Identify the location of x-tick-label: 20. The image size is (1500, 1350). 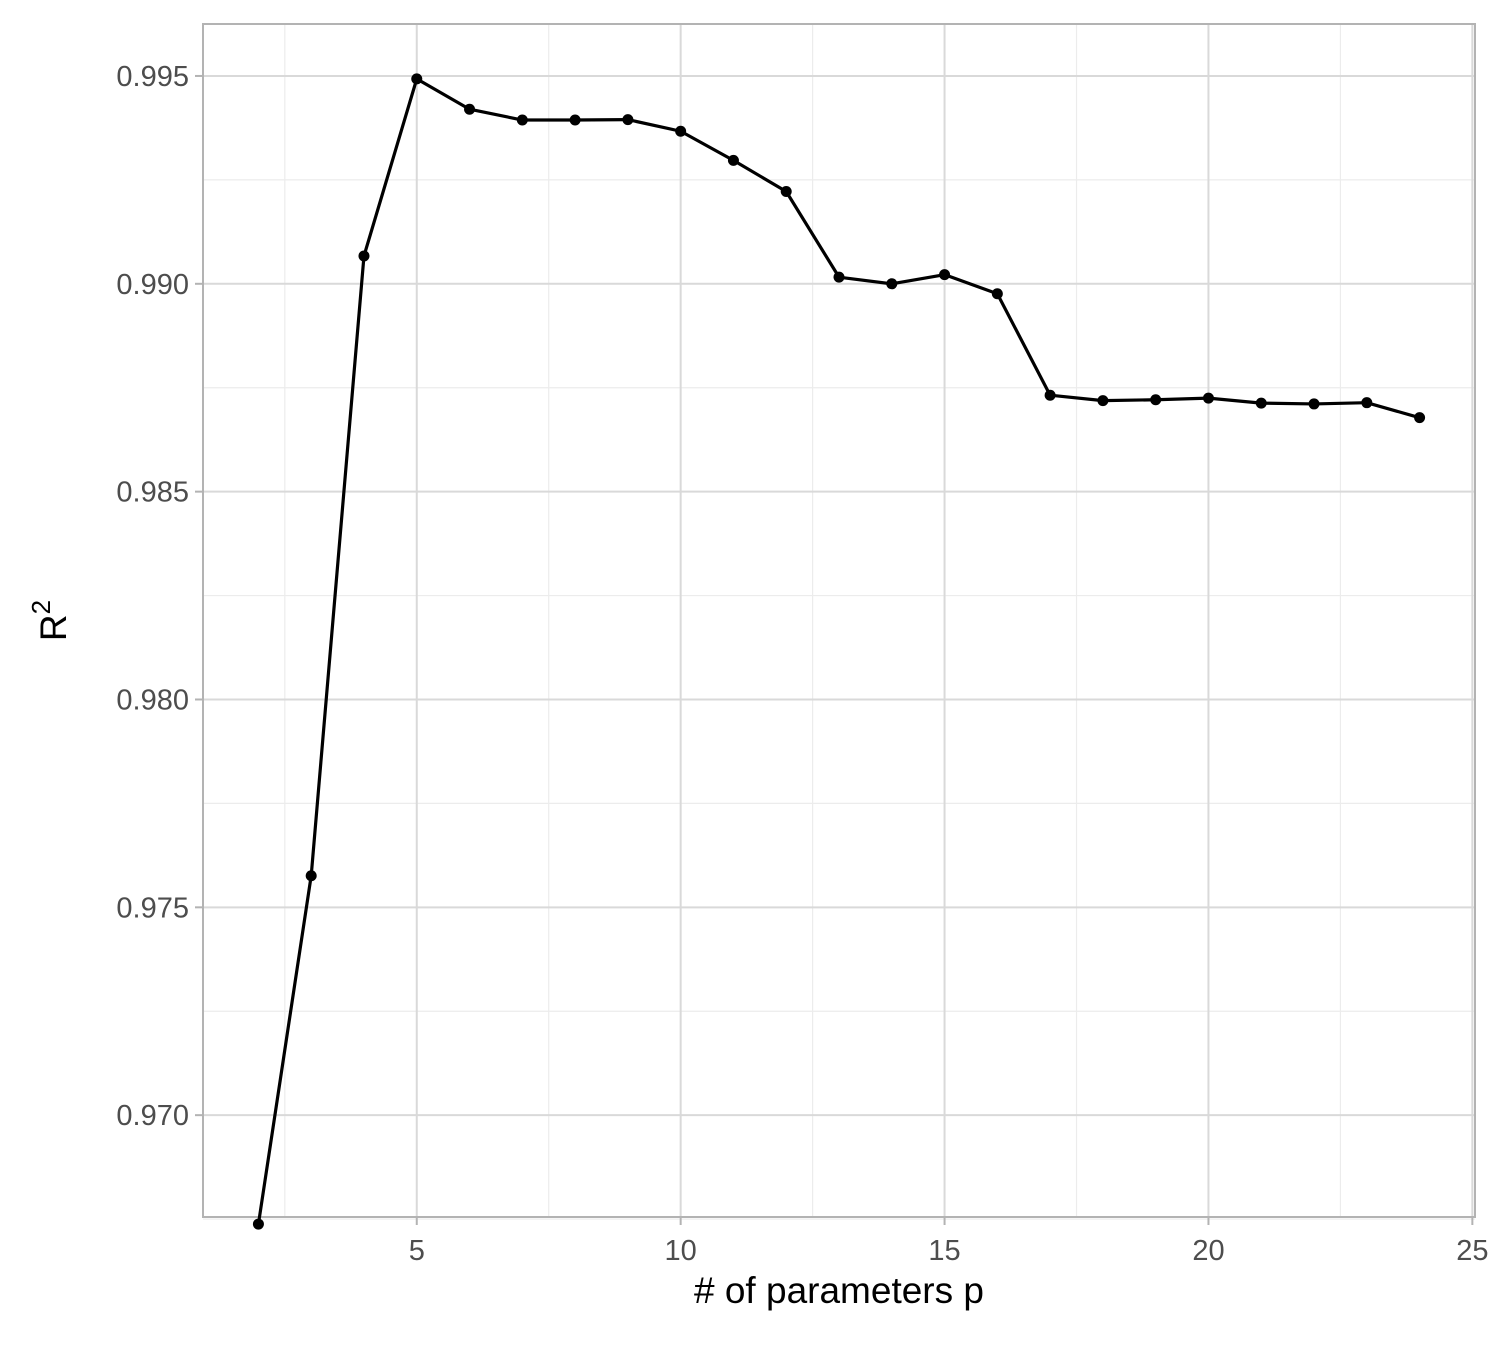
(1208, 1251).